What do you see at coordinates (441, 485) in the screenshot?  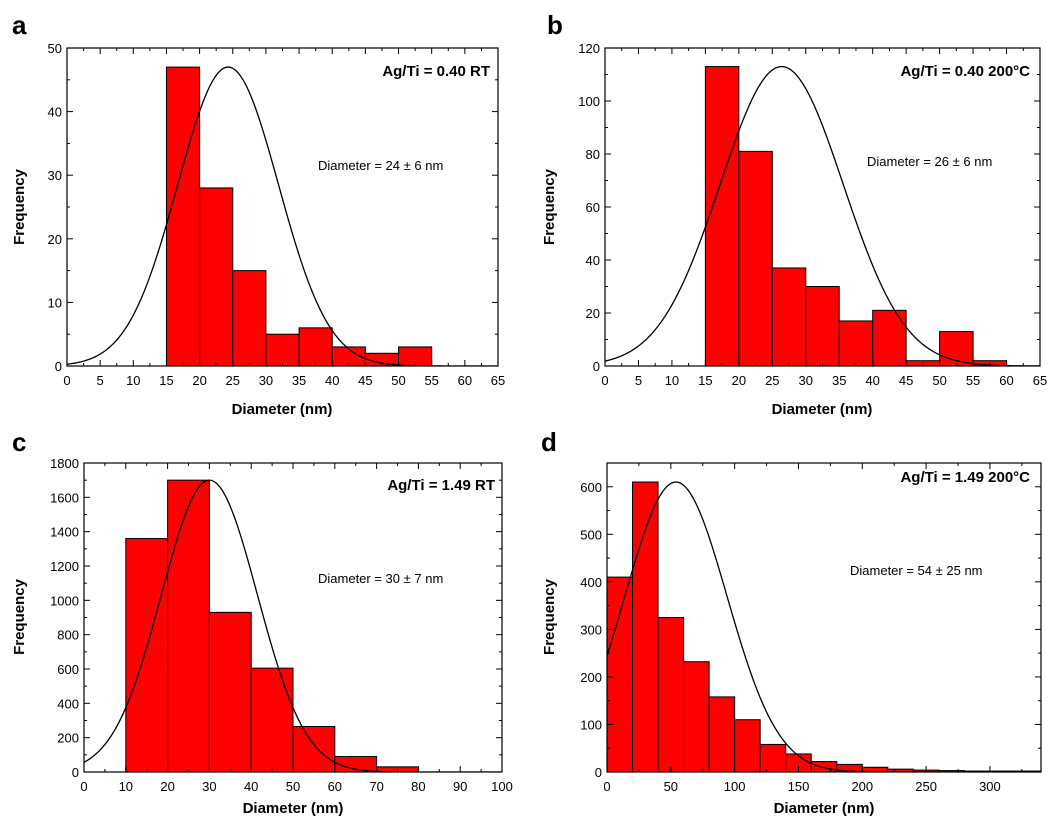 I see `panel-title: Ag/Ti = 1.49 RT` at bounding box center [441, 485].